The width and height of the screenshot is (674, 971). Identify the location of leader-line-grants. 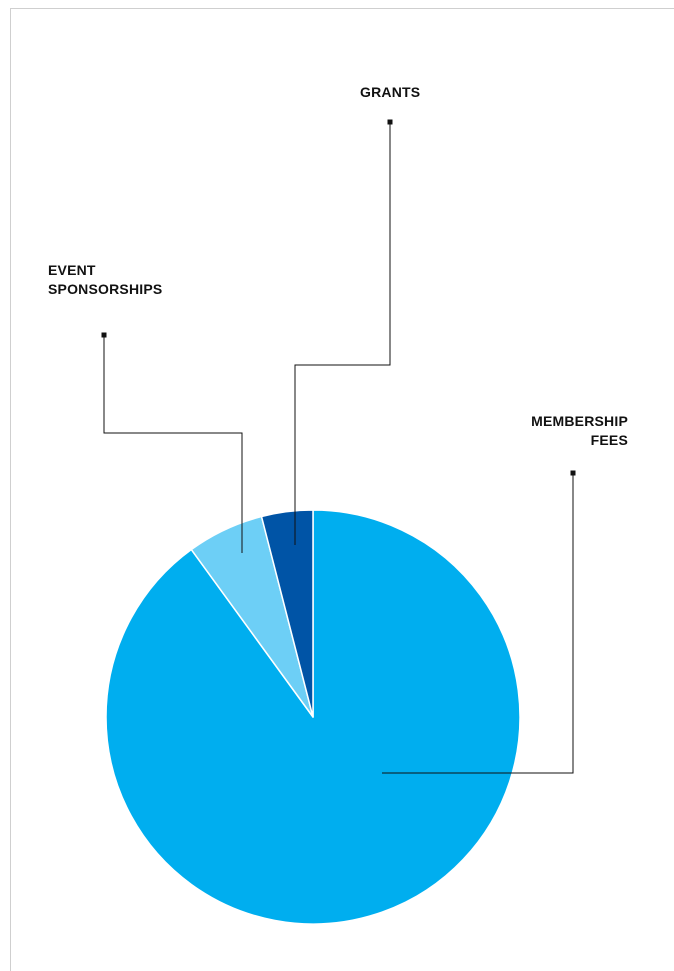
(342, 333).